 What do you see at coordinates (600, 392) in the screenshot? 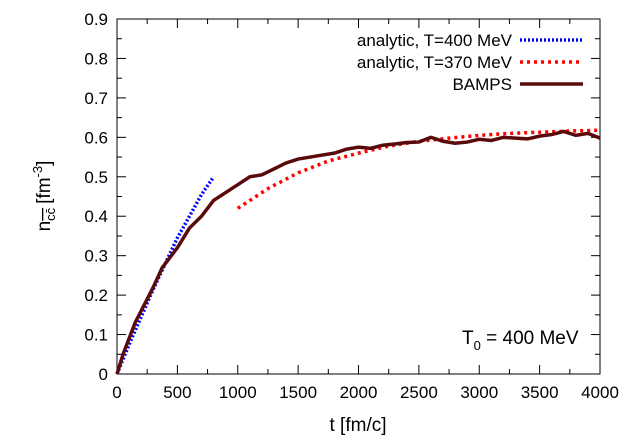
I see `x-tick-label: 4000` at bounding box center [600, 392].